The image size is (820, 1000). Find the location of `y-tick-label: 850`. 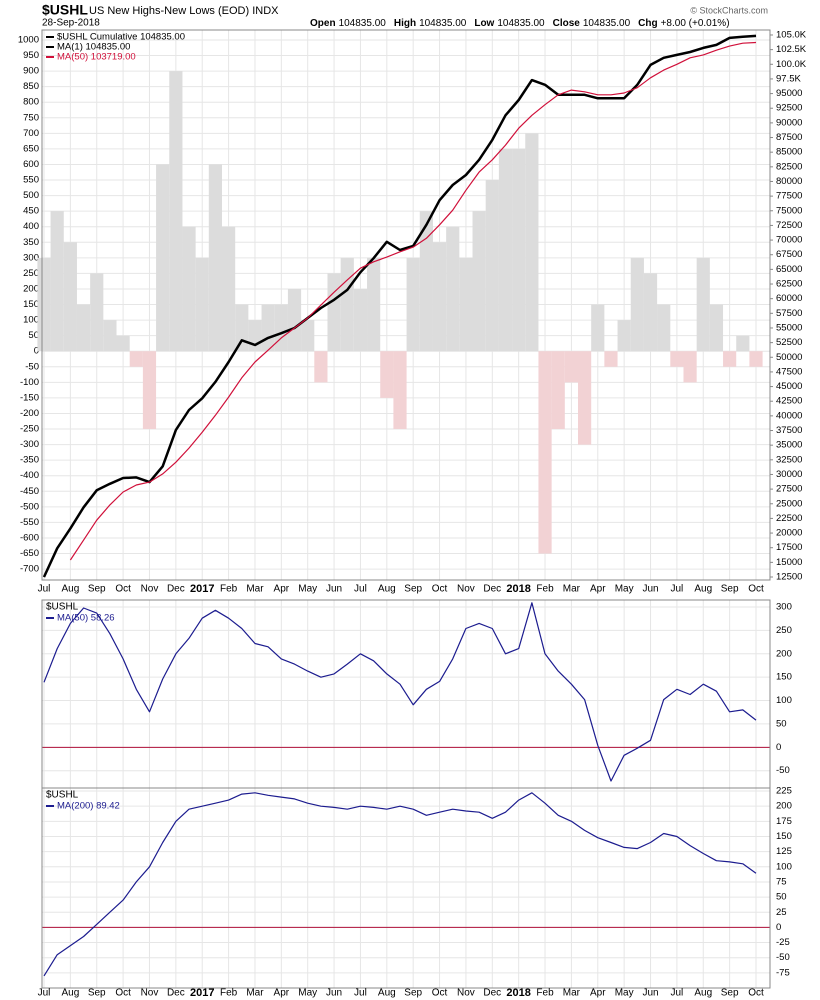

y-tick-label: 850 is located at coordinates (31, 86).